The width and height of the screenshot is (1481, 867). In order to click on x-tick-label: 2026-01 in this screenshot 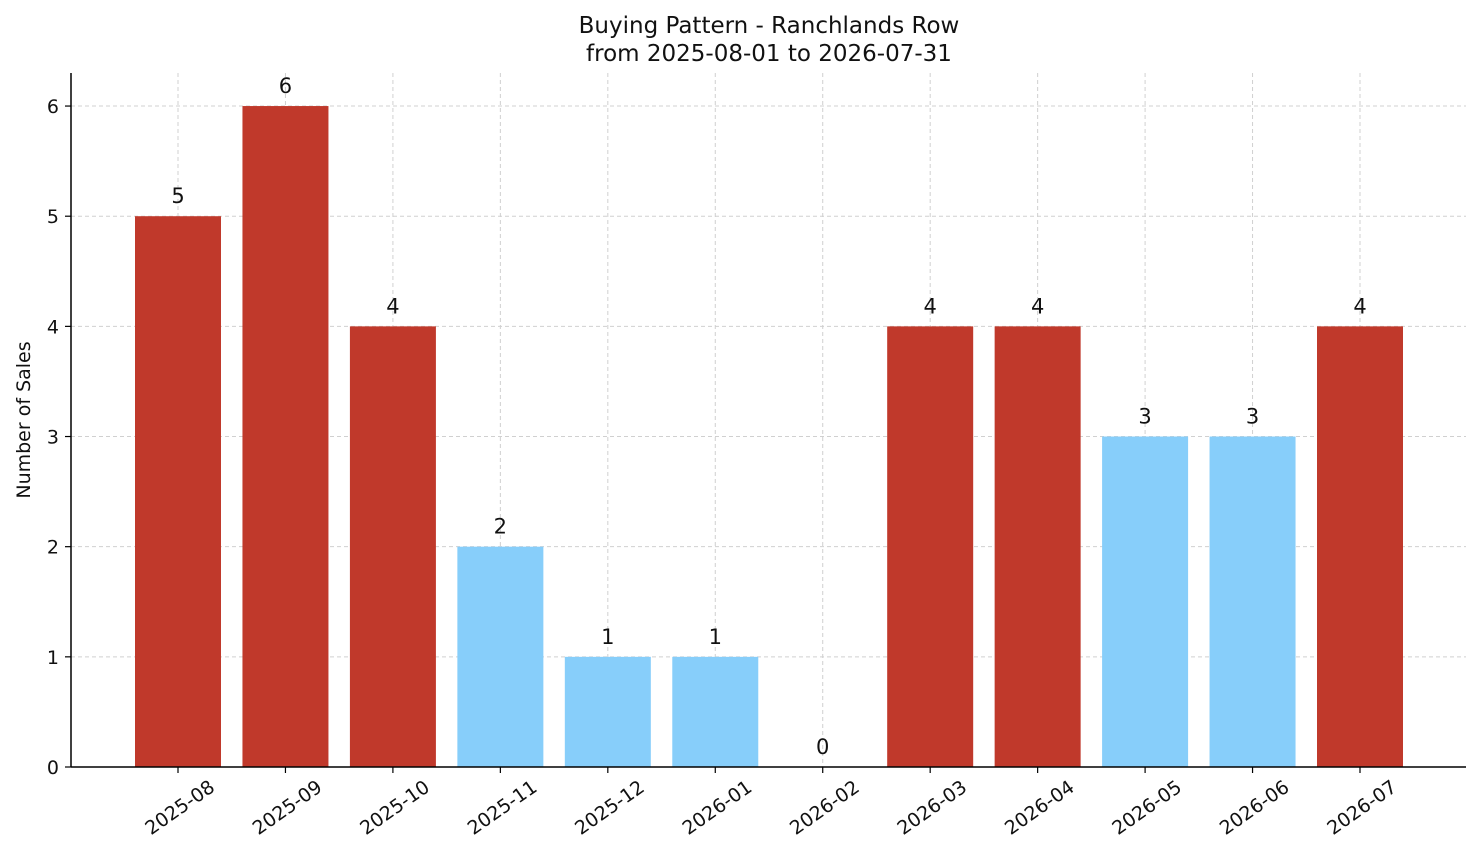, I will do `click(717, 808)`.